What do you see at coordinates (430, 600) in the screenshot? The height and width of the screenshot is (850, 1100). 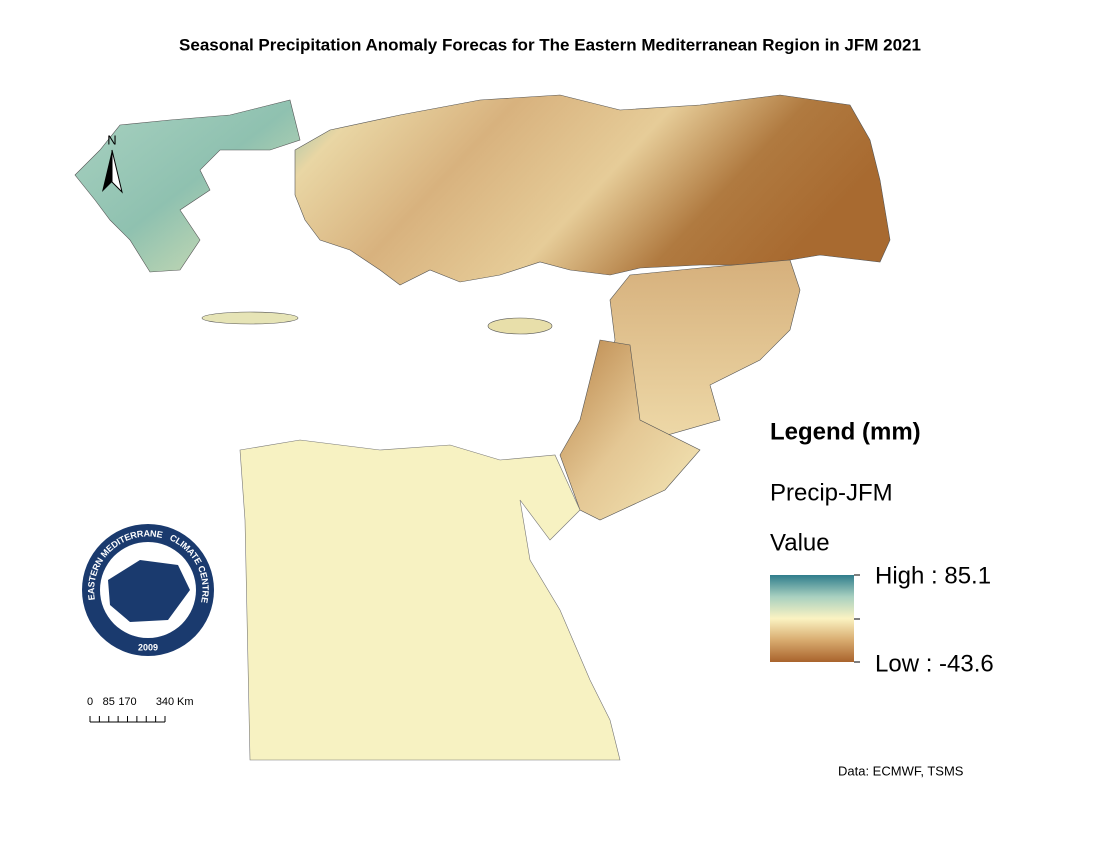 I see `egypt` at bounding box center [430, 600].